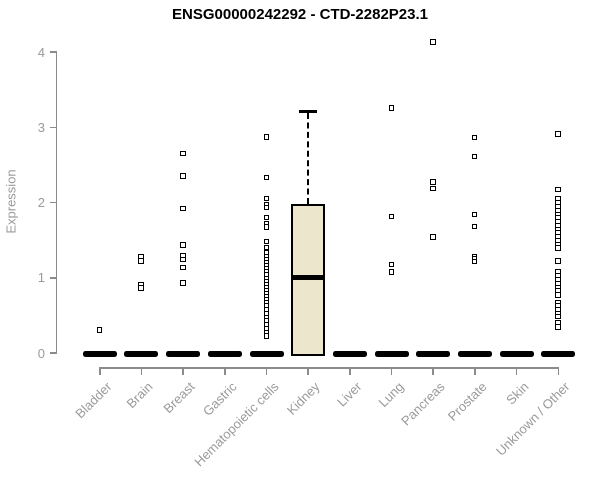 This screenshot has width=600, height=500. What do you see at coordinates (41, 127) in the screenshot?
I see `y-tick-label: 3` at bounding box center [41, 127].